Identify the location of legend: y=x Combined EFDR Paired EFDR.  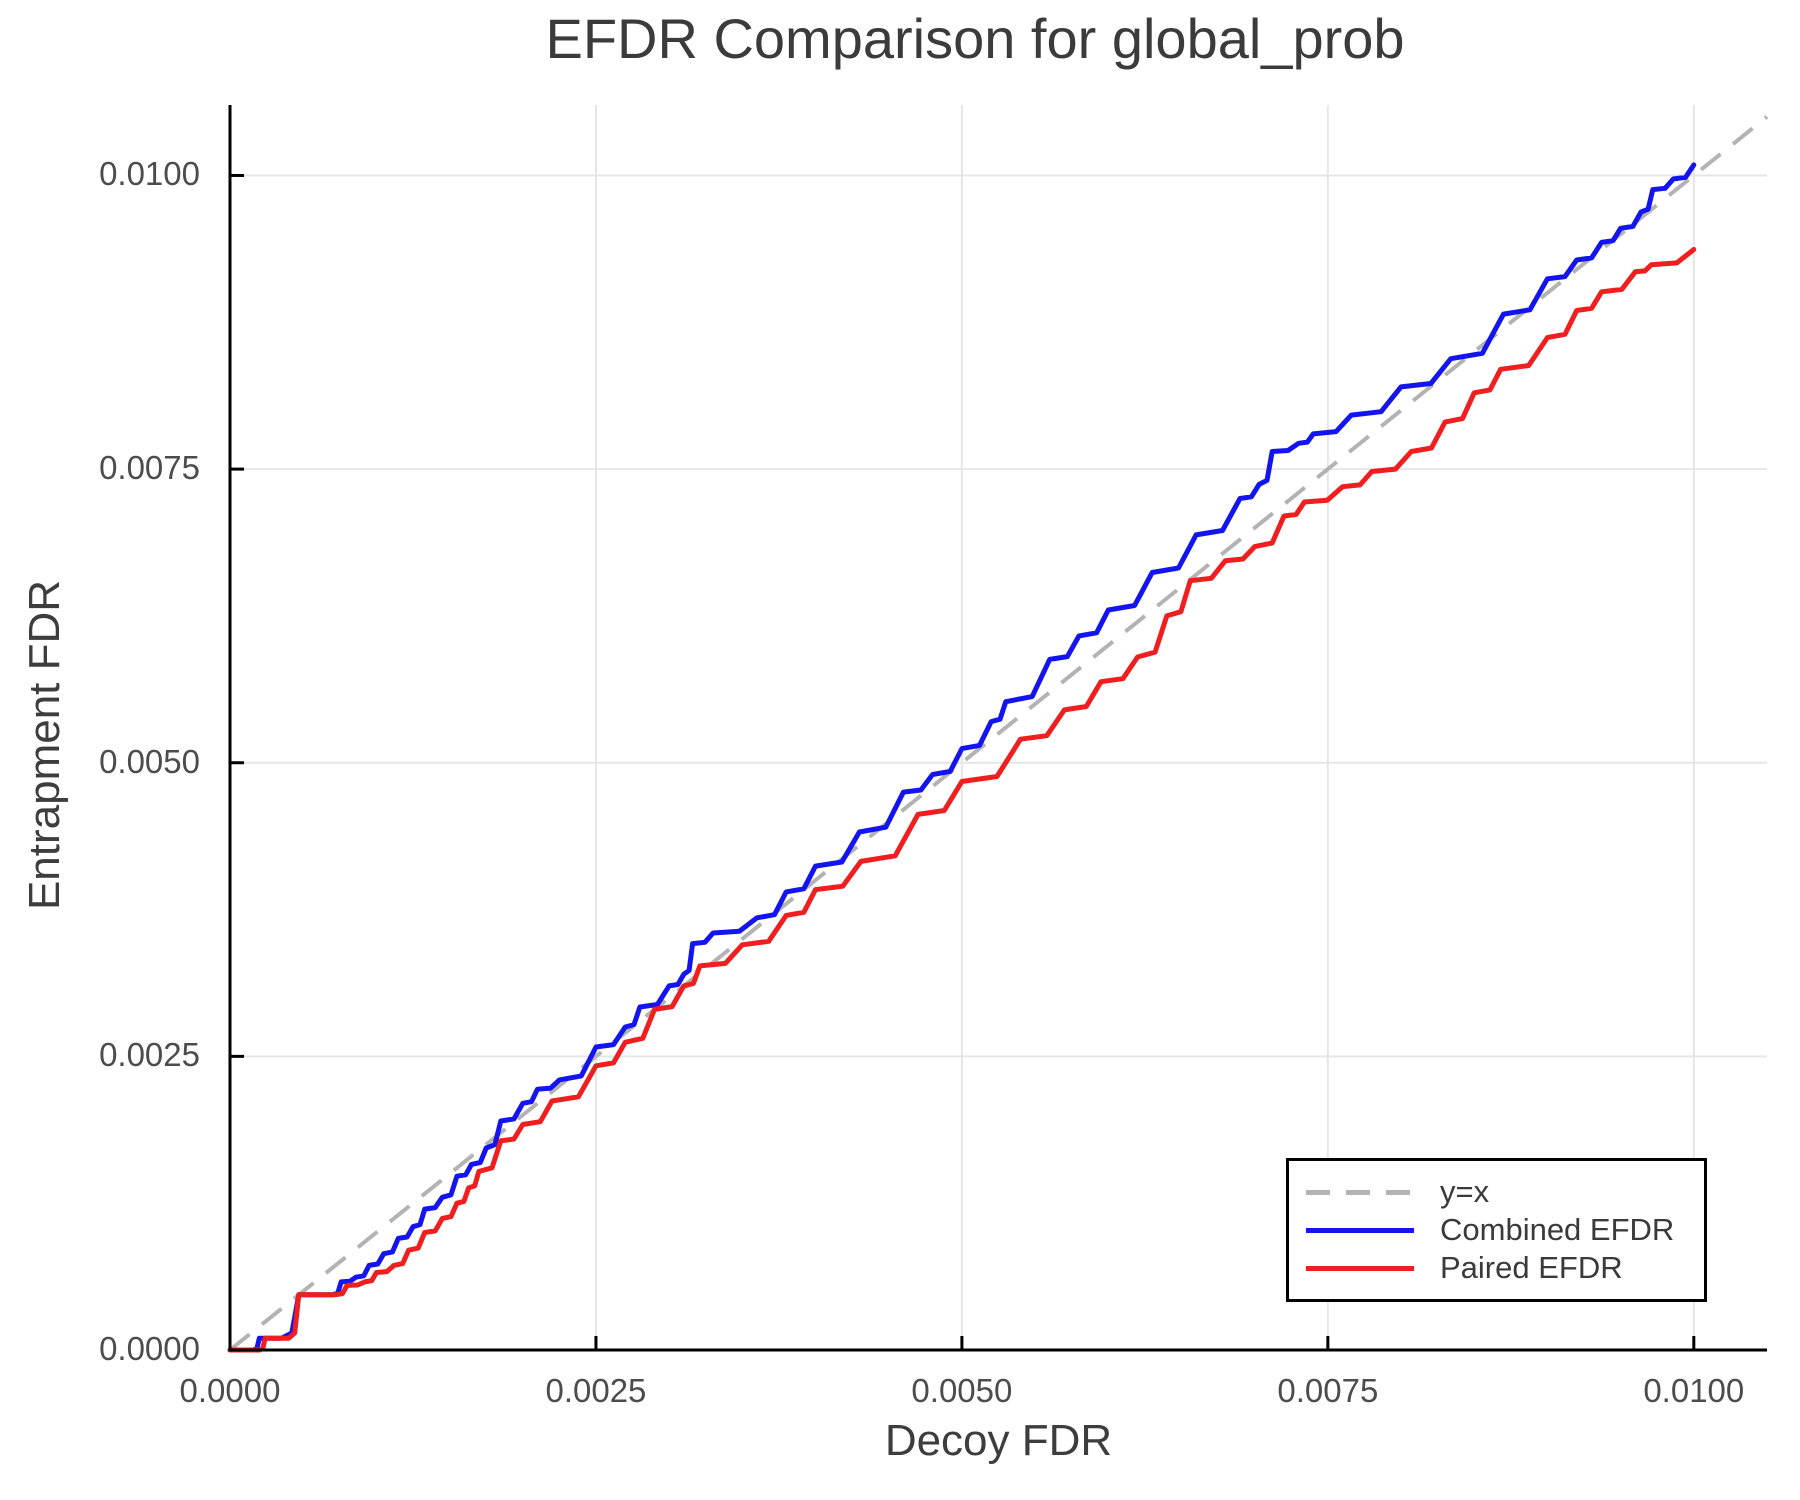
(1496, 1230).